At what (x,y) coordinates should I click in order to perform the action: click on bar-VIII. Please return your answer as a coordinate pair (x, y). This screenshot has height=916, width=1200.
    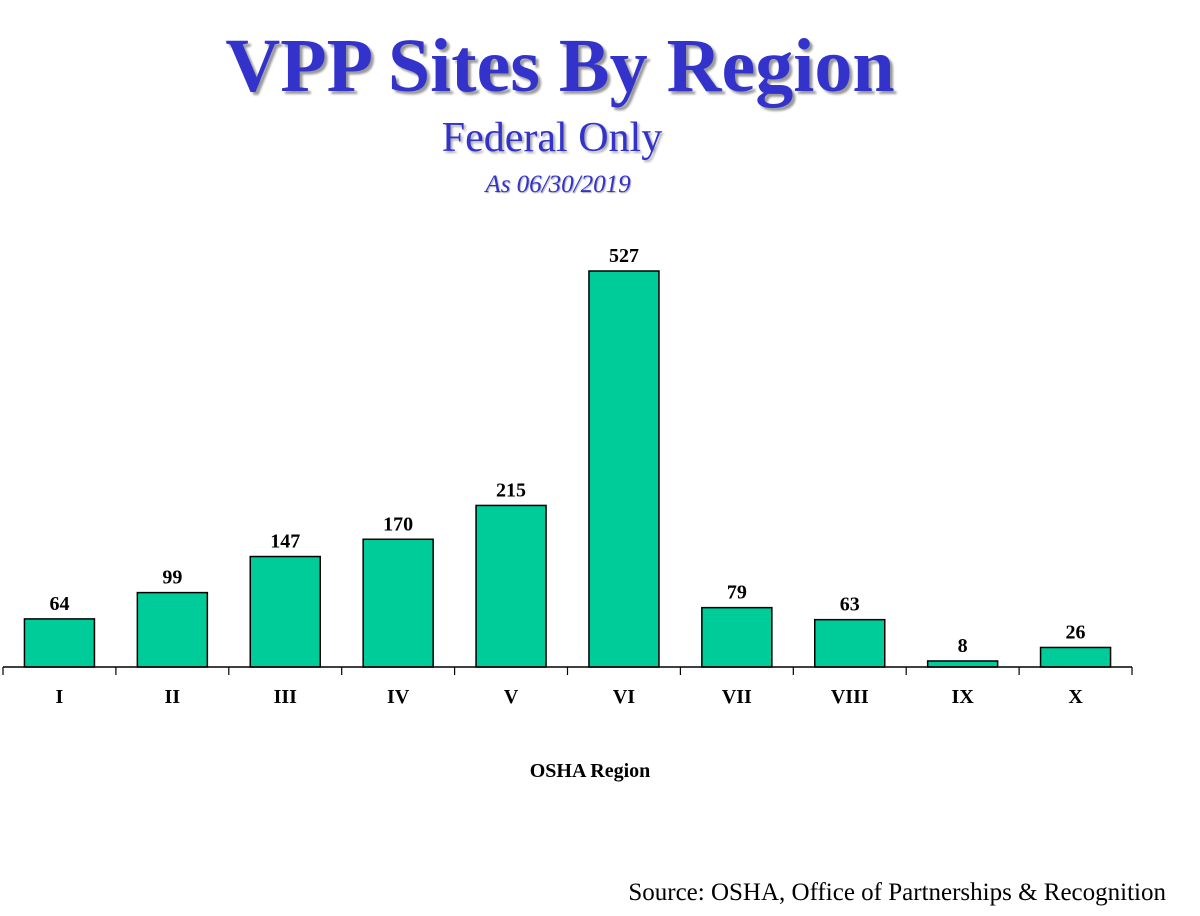
    Looking at the image, I should click on (850, 643).